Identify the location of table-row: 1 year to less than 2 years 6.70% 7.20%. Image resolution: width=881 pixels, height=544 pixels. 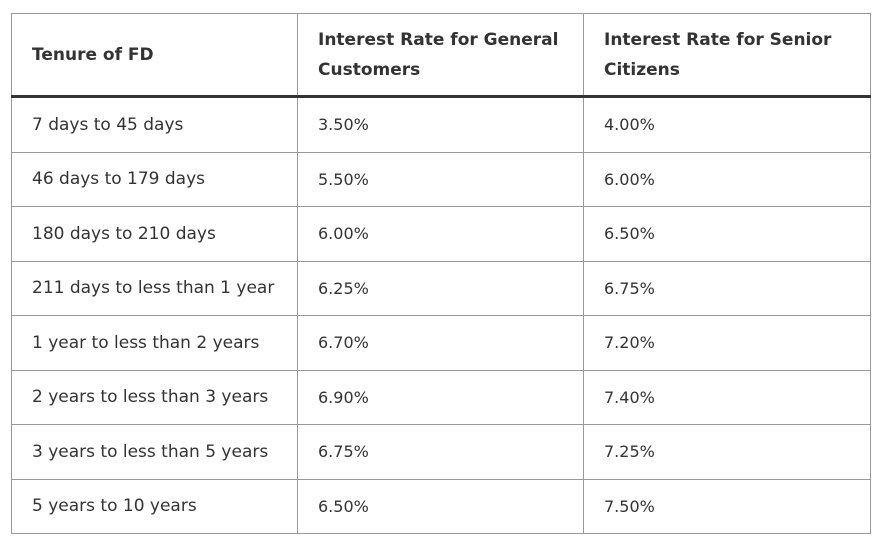
(441, 343).